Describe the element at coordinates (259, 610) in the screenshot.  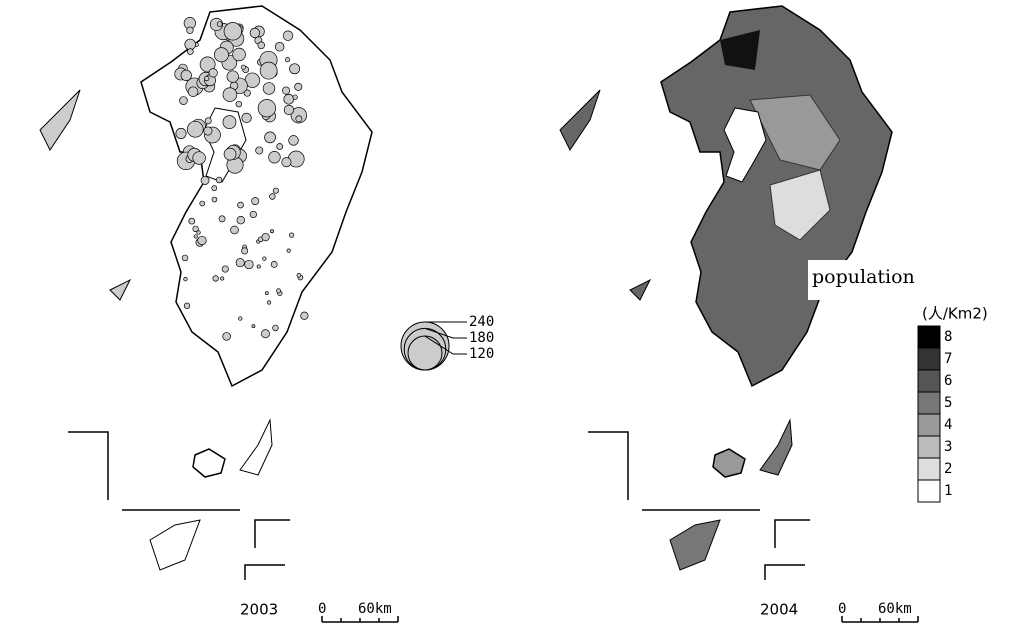
I see `year-label: 2003` at that location.